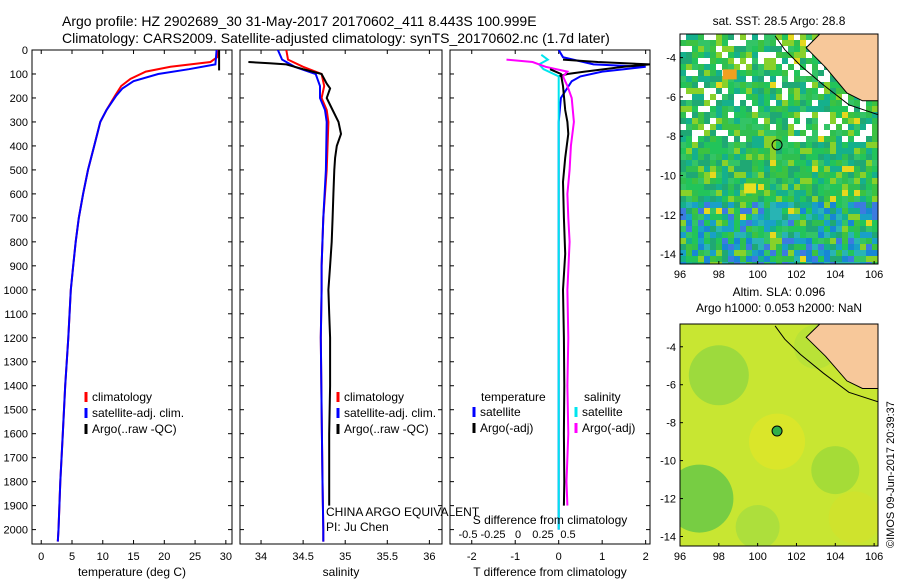 Image resolution: width=900 pixels, height=580 pixels. I want to click on series-line-salinity-satellite, so click(548, 291).